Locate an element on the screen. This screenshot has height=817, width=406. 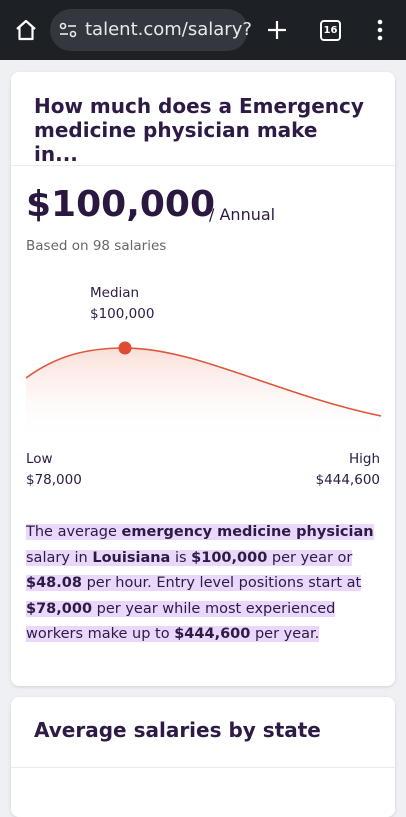
description-bold: $48.08 is located at coordinates (54, 583).